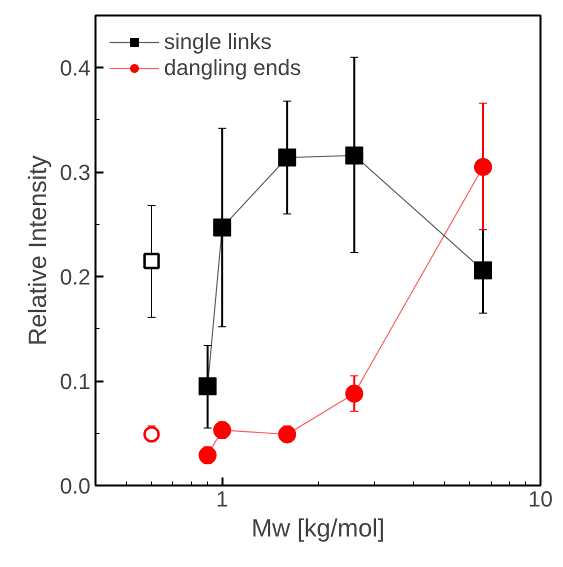  I want to click on y-tick-label: 0.0, so click(75, 486).